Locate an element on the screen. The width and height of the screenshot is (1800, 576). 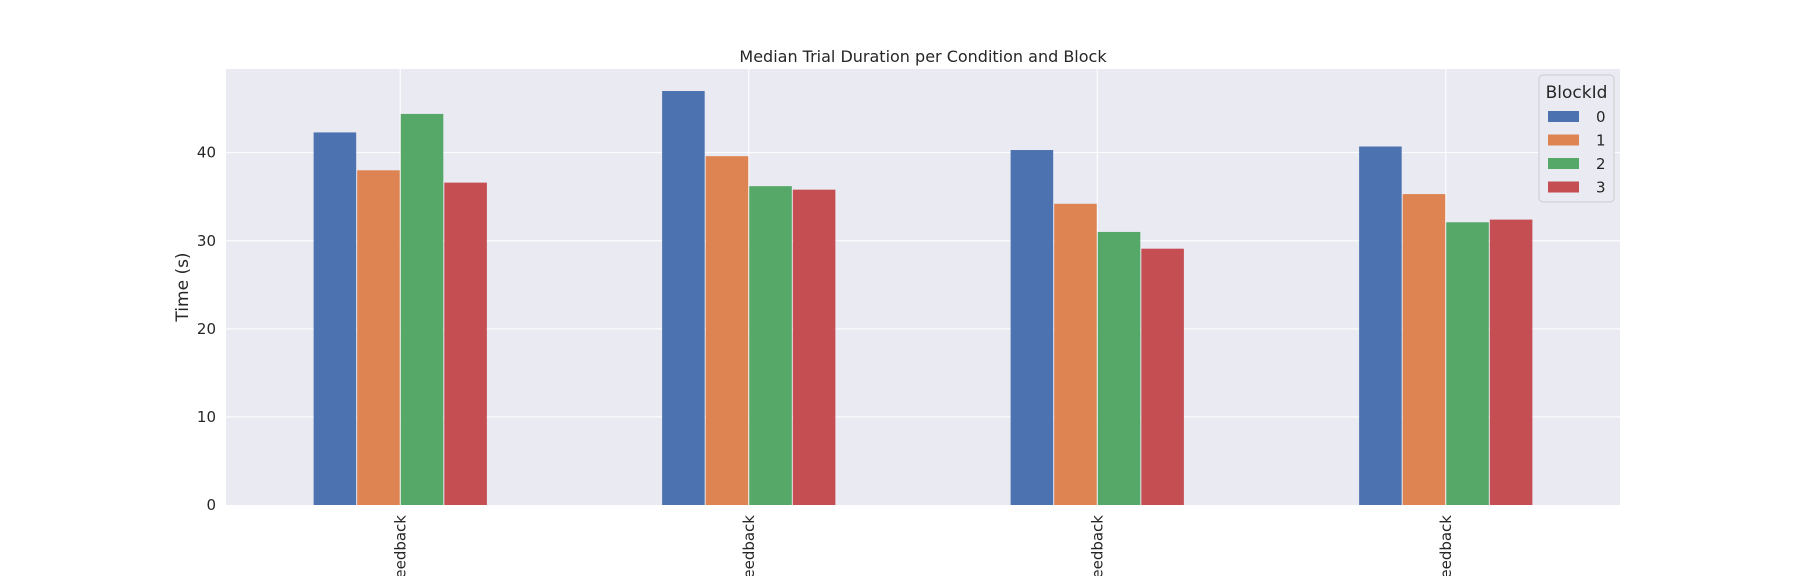
legend: BlockId 0 1 2 3 is located at coordinates (1576, 138).